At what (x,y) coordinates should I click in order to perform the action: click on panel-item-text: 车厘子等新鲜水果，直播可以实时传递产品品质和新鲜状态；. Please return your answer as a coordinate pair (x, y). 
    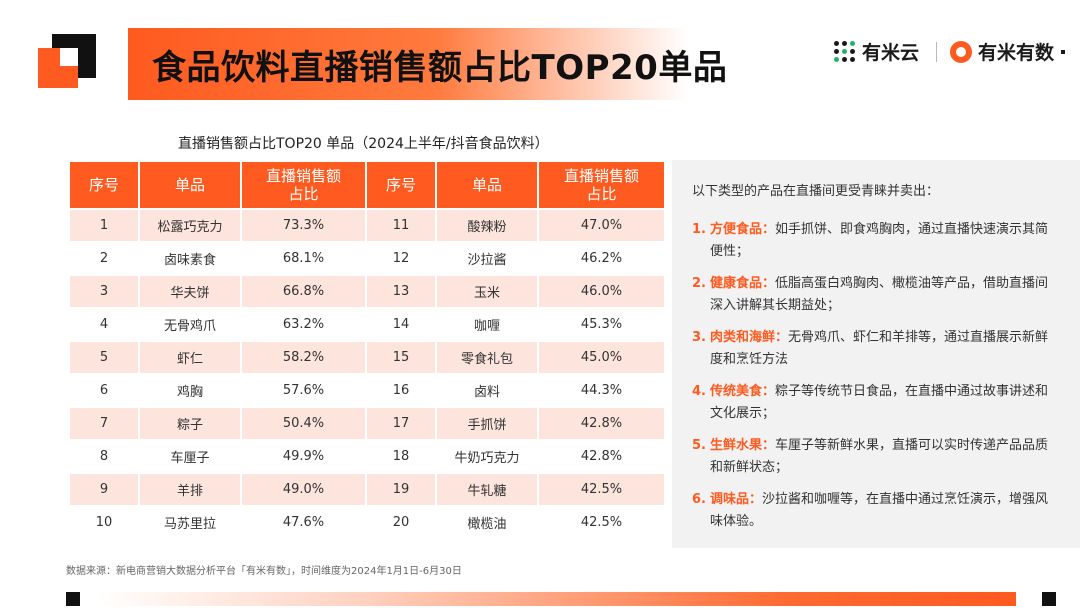
    Looking at the image, I should click on (879, 456).